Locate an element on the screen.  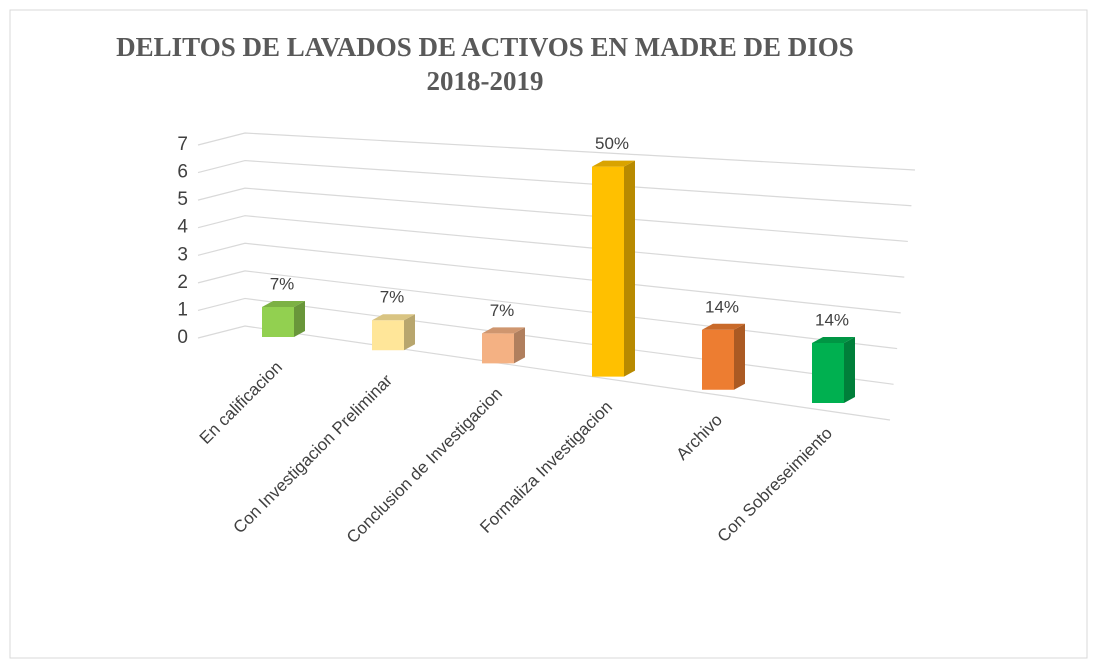
y-tick-label: 6 is located at coordinates (182, 172).